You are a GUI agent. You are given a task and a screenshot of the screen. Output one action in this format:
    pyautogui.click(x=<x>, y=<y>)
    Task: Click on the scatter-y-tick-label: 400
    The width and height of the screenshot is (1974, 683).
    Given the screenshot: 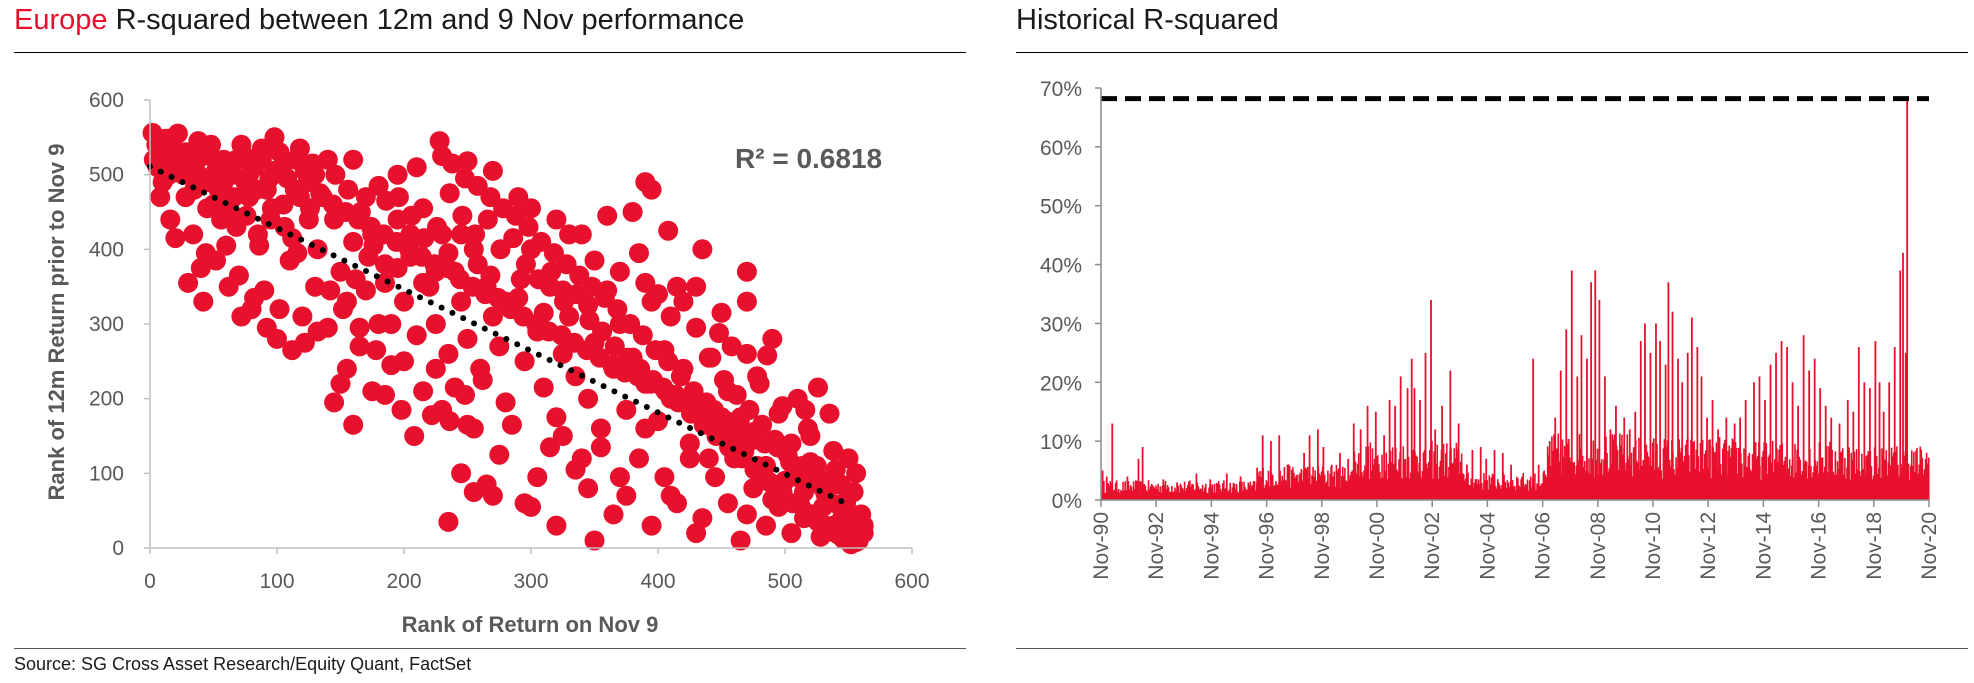 What is the action you would take?
    pyautogui.click(x=106, y=249)
    